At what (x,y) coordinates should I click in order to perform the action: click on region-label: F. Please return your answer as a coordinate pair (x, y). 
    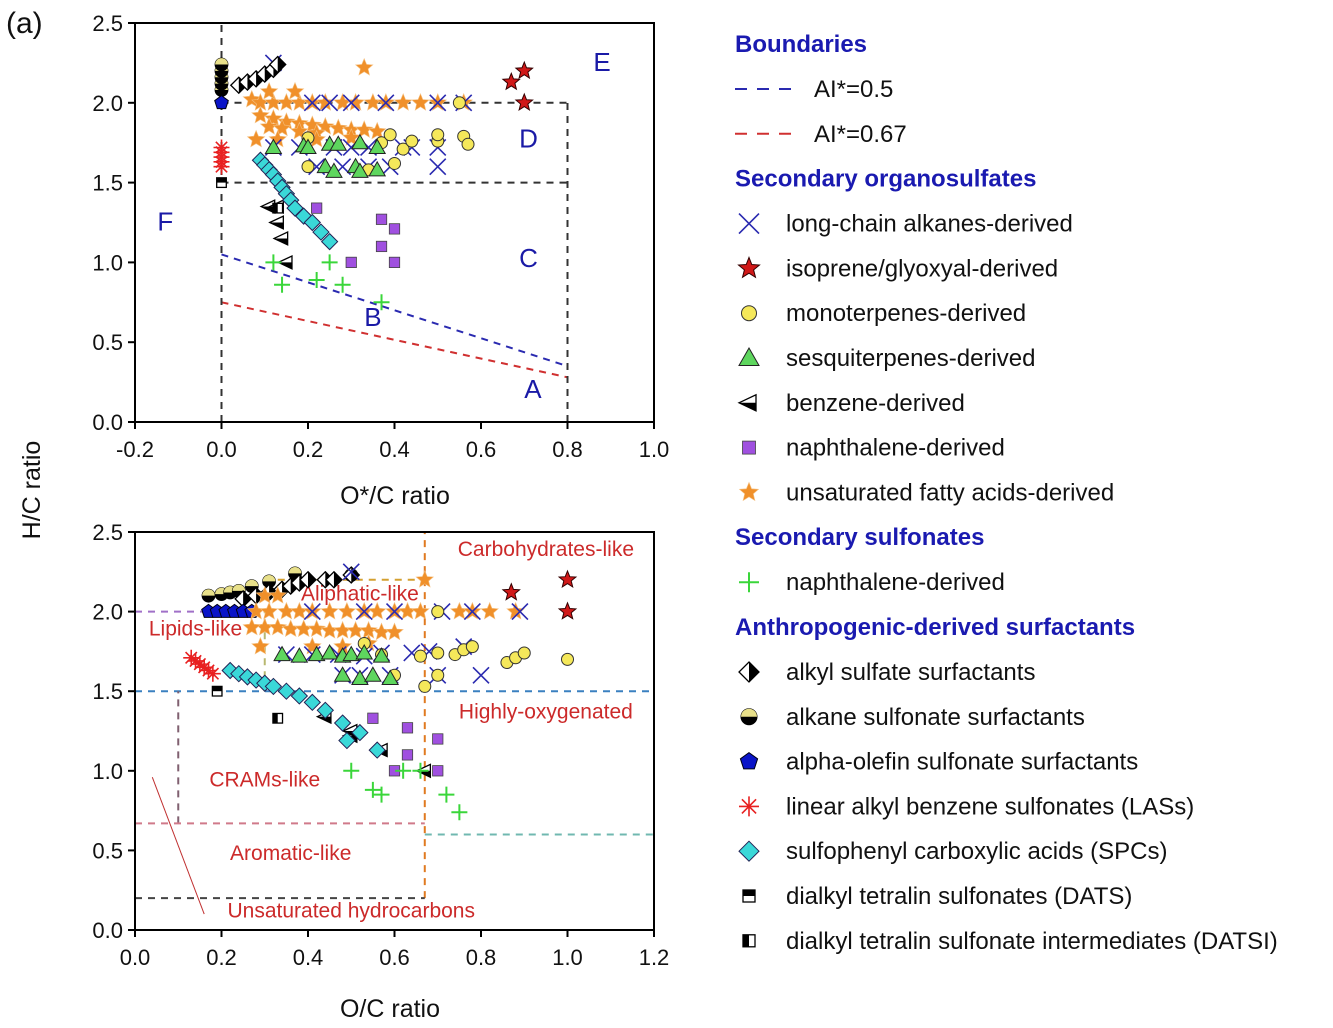
    Looking at the image, I should click on (165, 221).